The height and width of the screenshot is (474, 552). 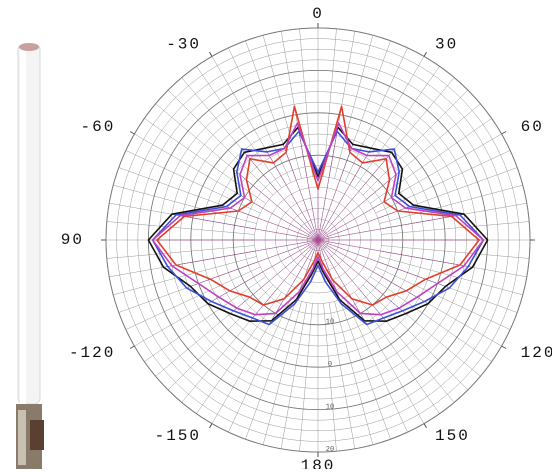 What do you see at coordinates (178, 436) in the screenshot?
I see `angle-tick-label: -150` at bounding box center [178, 436].